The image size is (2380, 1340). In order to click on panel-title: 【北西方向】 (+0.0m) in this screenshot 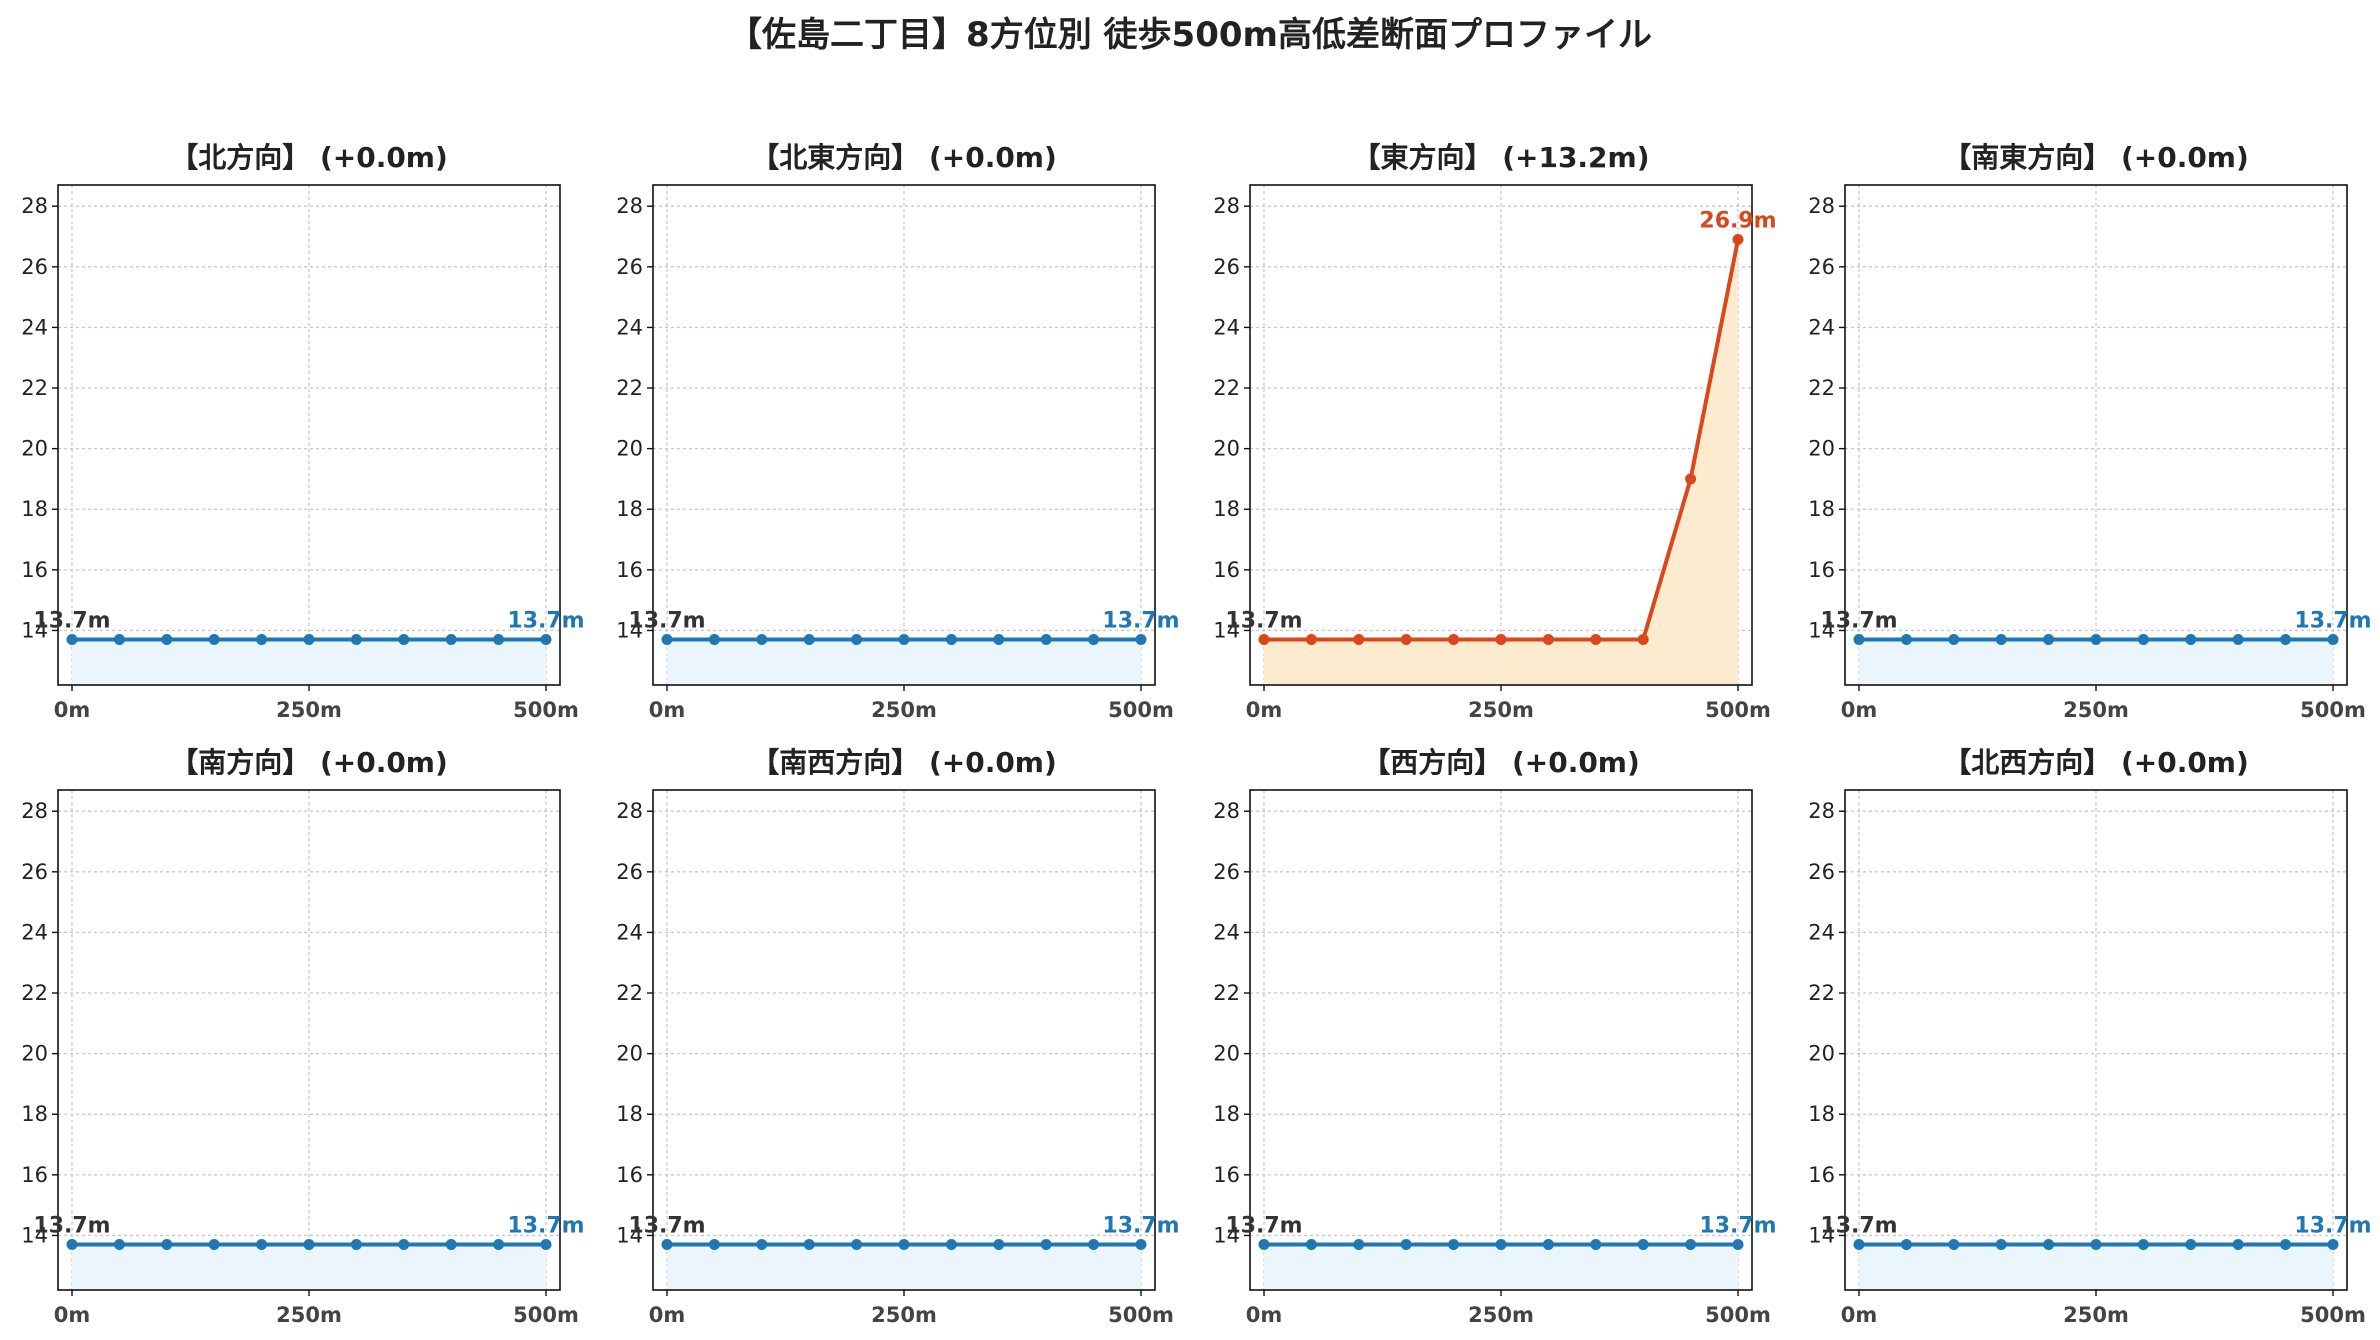, I will do `click(2096, 762)`.